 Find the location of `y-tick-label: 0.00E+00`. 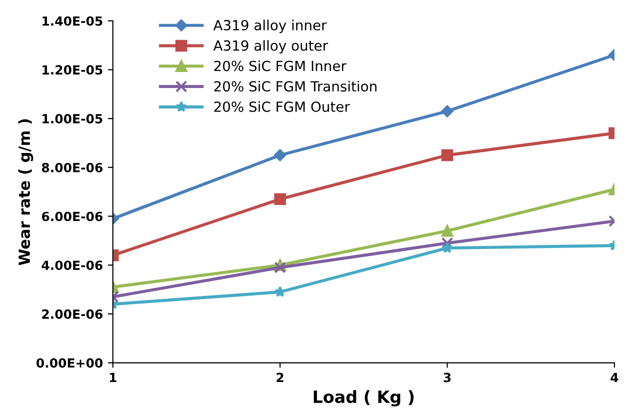

y-tick-label: 0.00E+00 is located at coordinates (69, 363).